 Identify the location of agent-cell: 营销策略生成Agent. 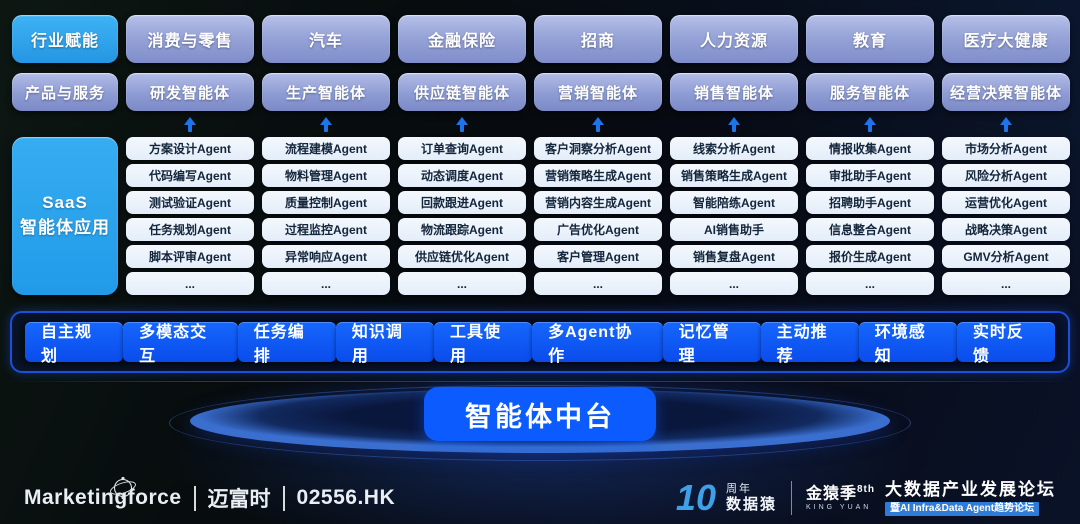
(598, 175).